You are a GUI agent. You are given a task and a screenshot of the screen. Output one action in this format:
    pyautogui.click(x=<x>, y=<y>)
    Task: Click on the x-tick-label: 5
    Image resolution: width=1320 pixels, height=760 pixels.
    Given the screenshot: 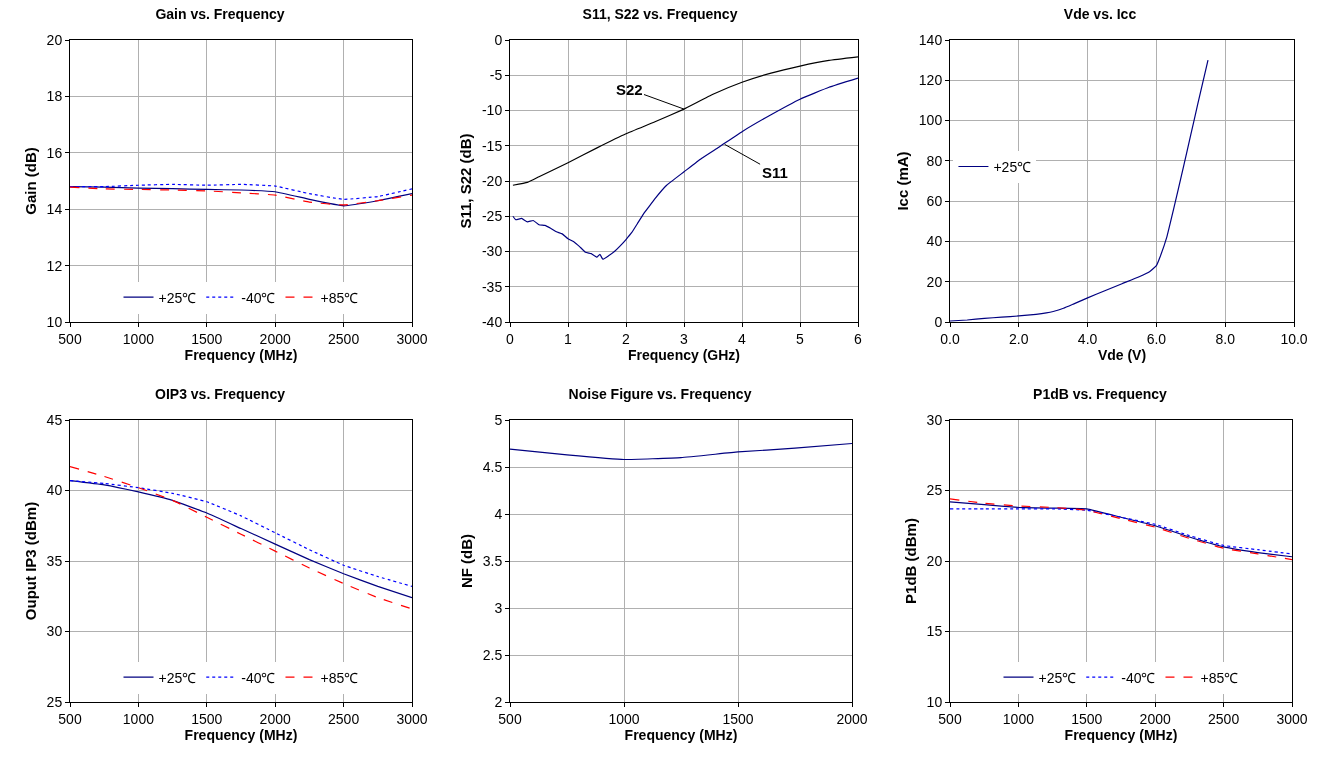 What is the action you would take?
    pyautogui.click(x=800, y=338)
    